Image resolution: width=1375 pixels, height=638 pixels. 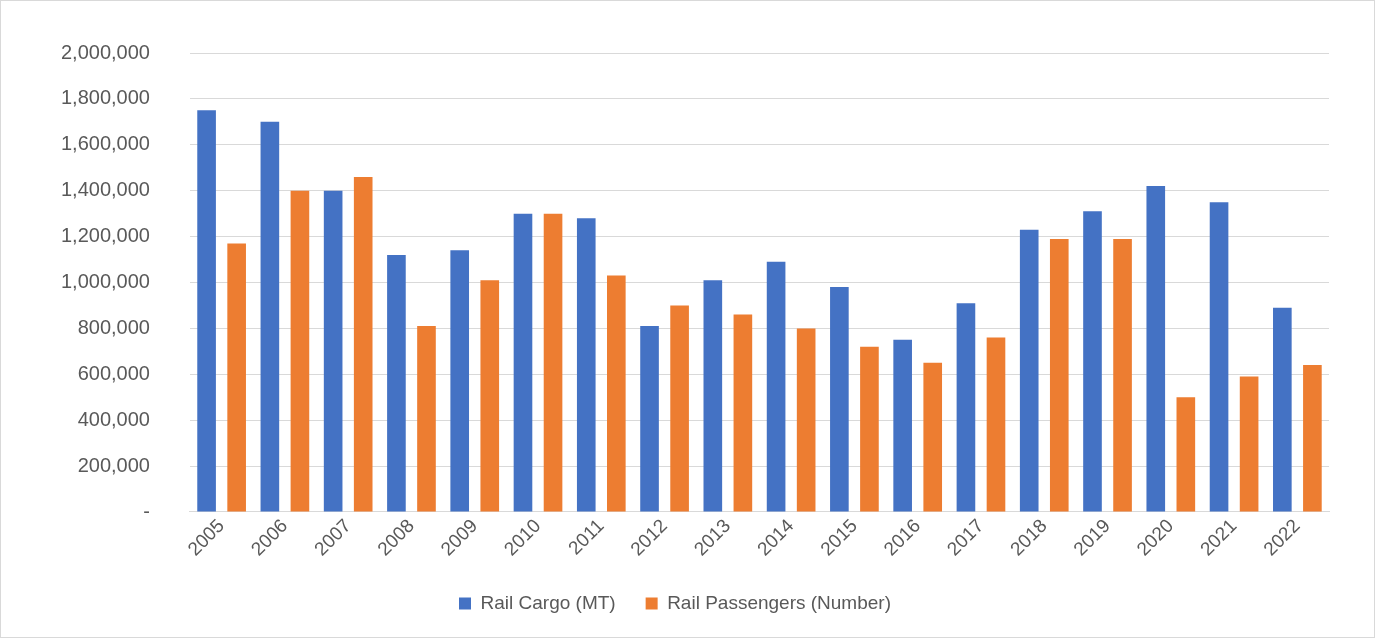 What do you see at coordinates (113, 464) in the screenshot?
I see `y-tick-label: 200,000` at bounding box center [113, 464].